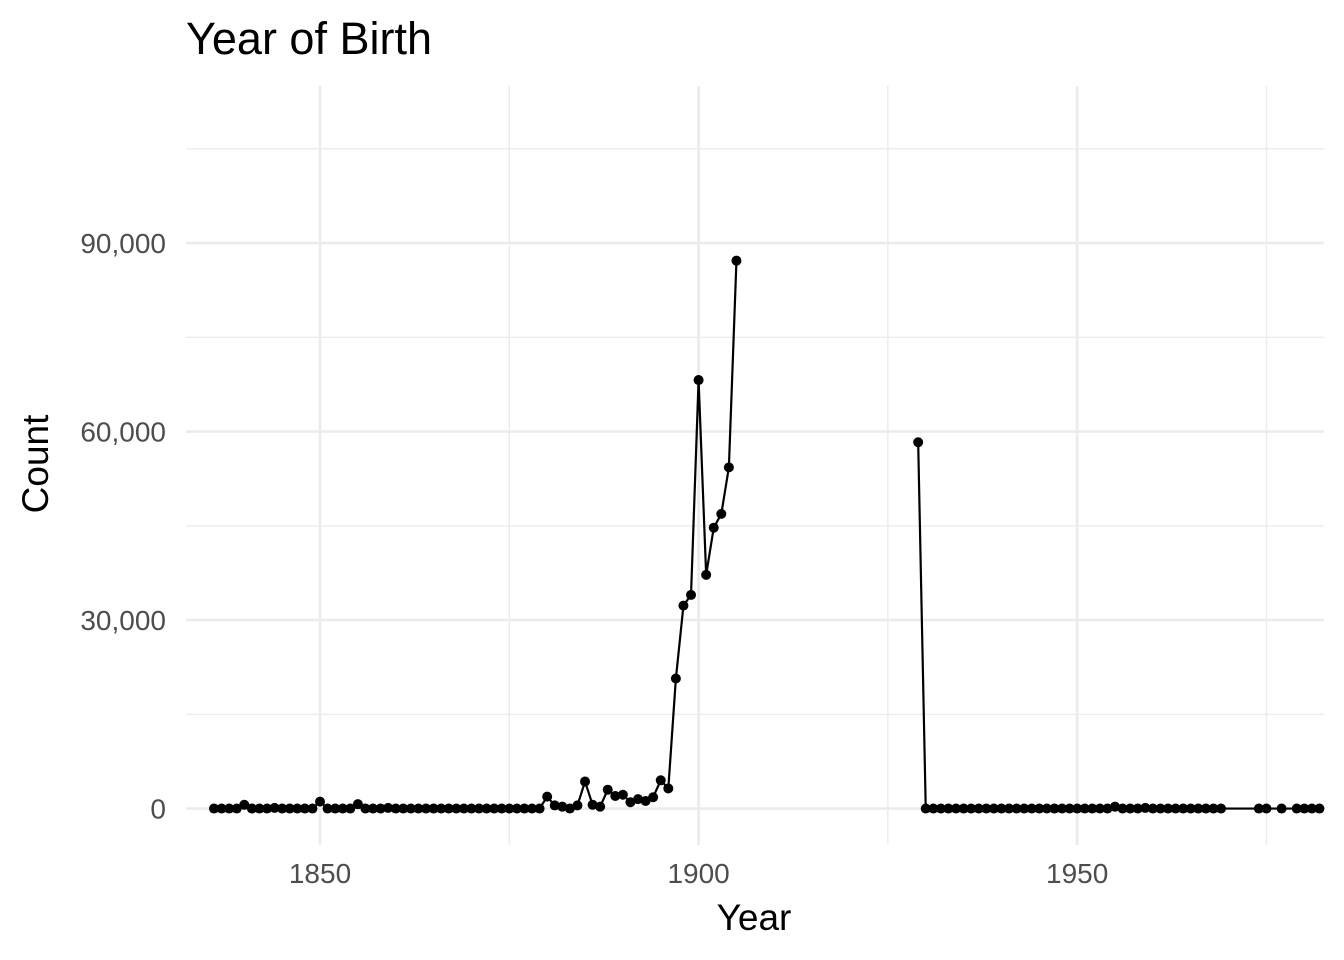 This screenshot has width=1344, height=960. Describe the element at coordinates (123, 620) in the screenshot. I see `y-tick-label: 30,000` at that location.